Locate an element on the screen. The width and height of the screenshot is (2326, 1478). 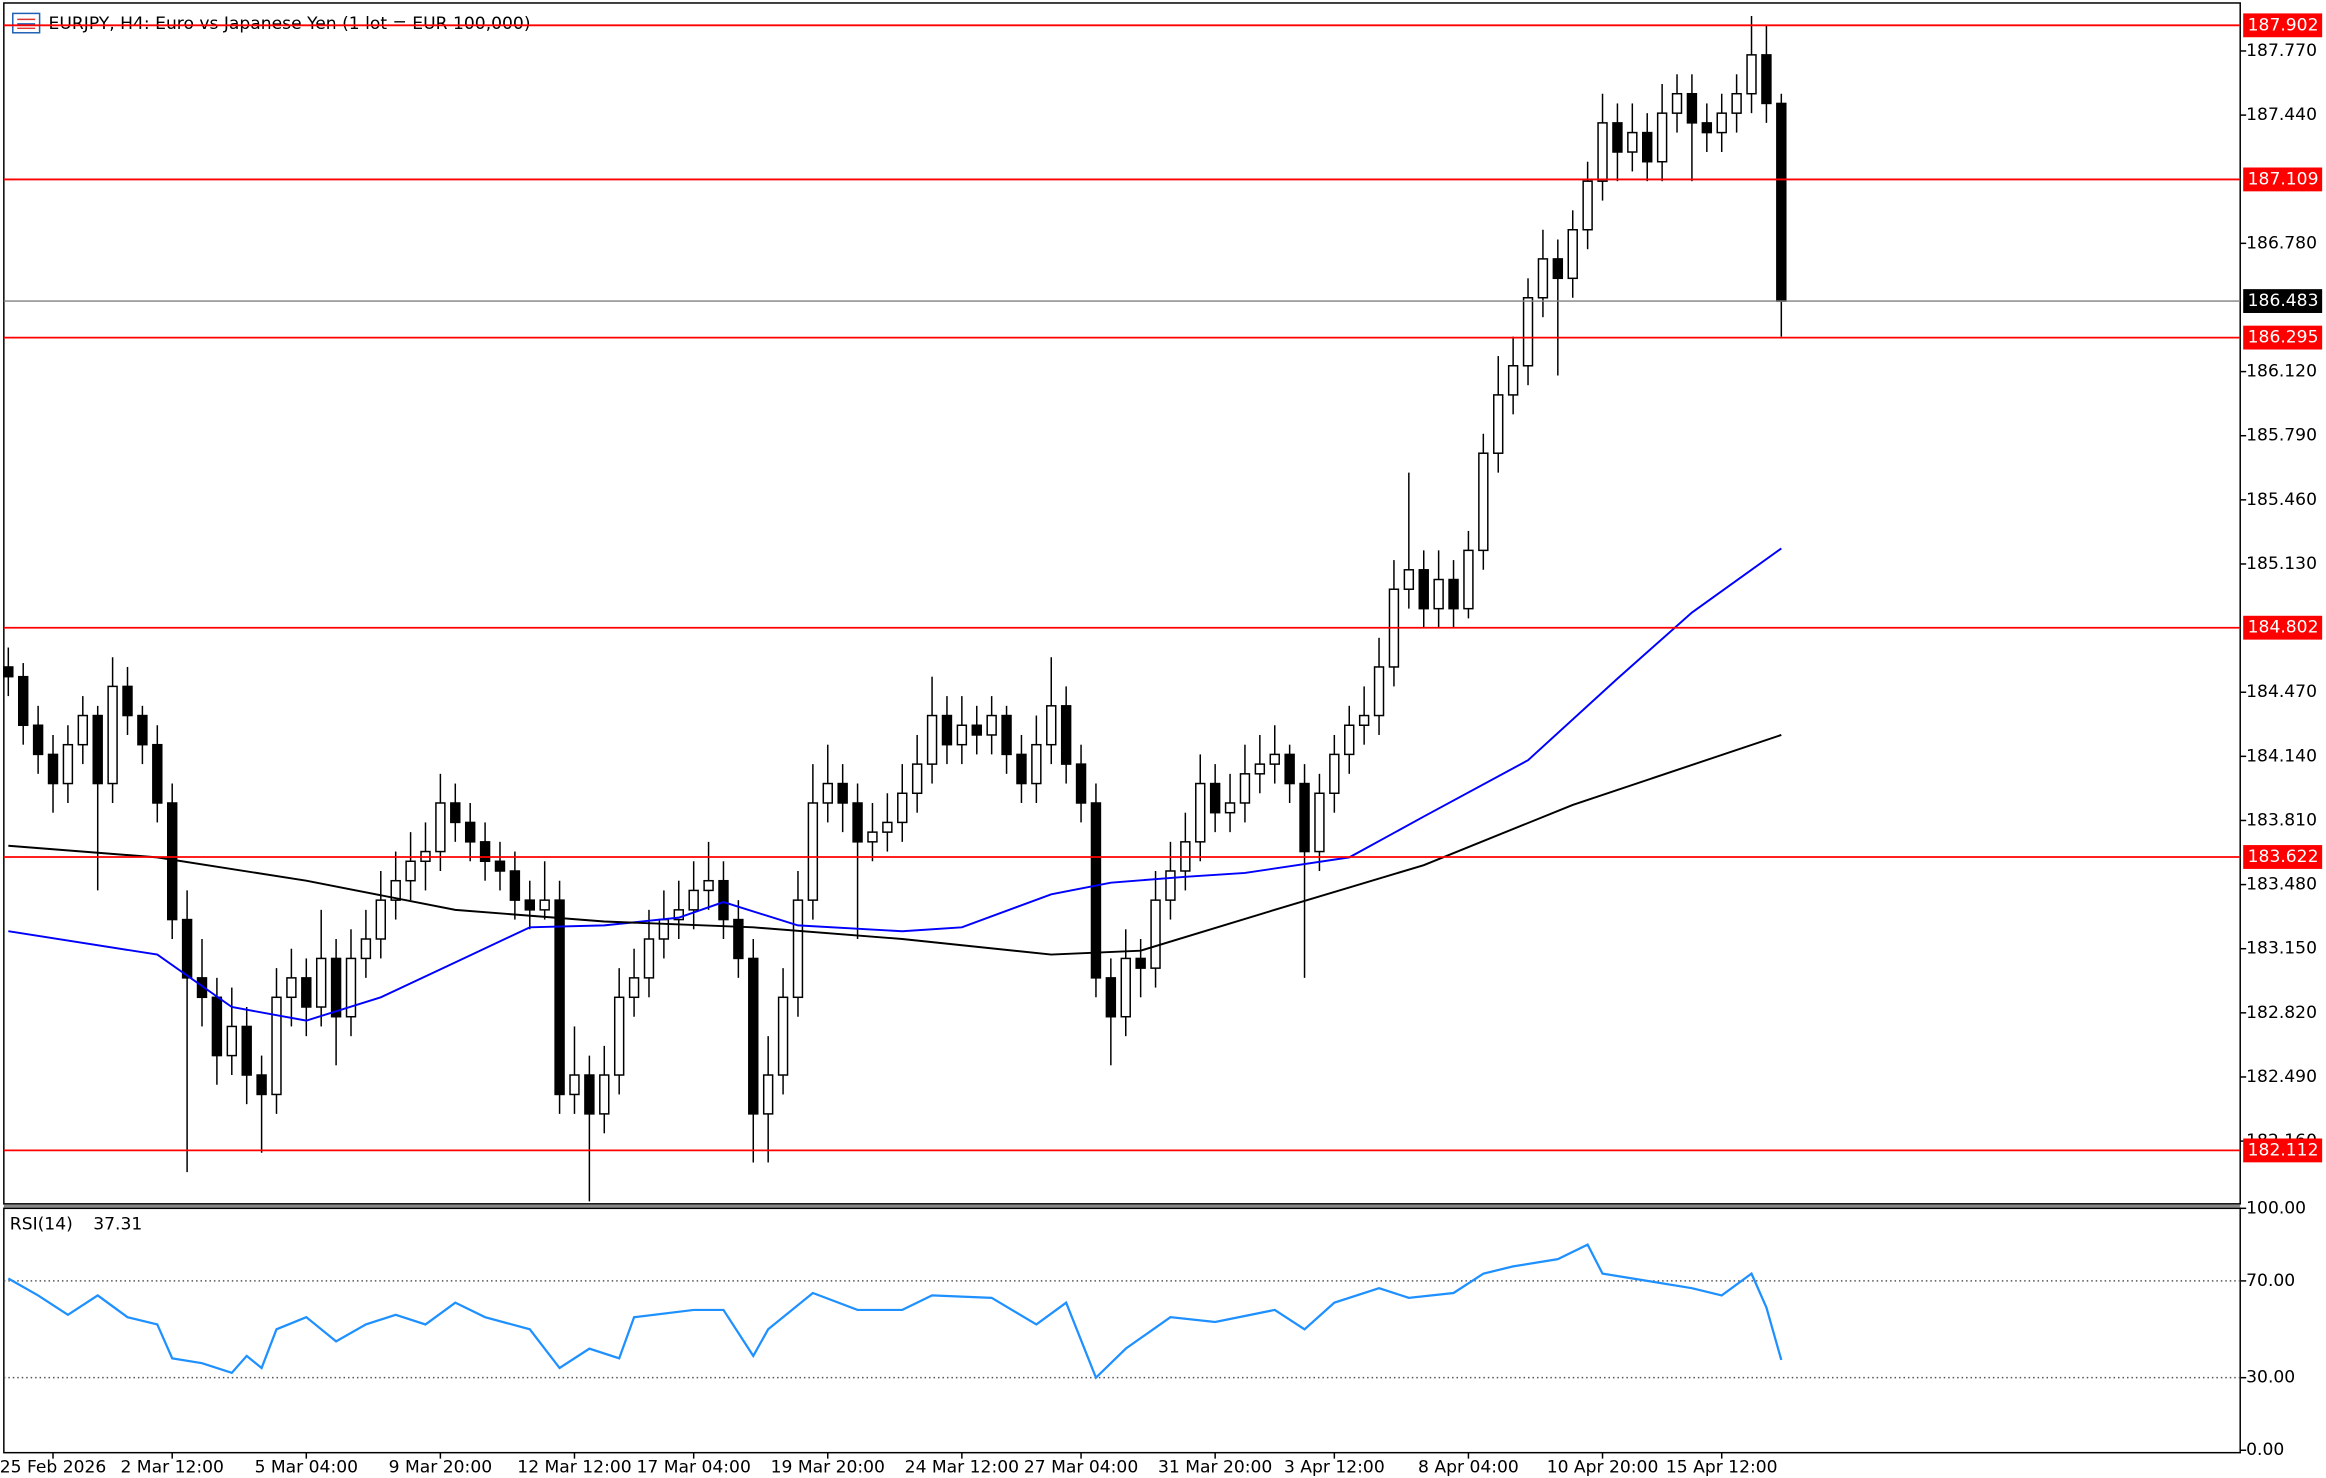
y-tick-label: 187.440 is located at coordinates (2281, 115).